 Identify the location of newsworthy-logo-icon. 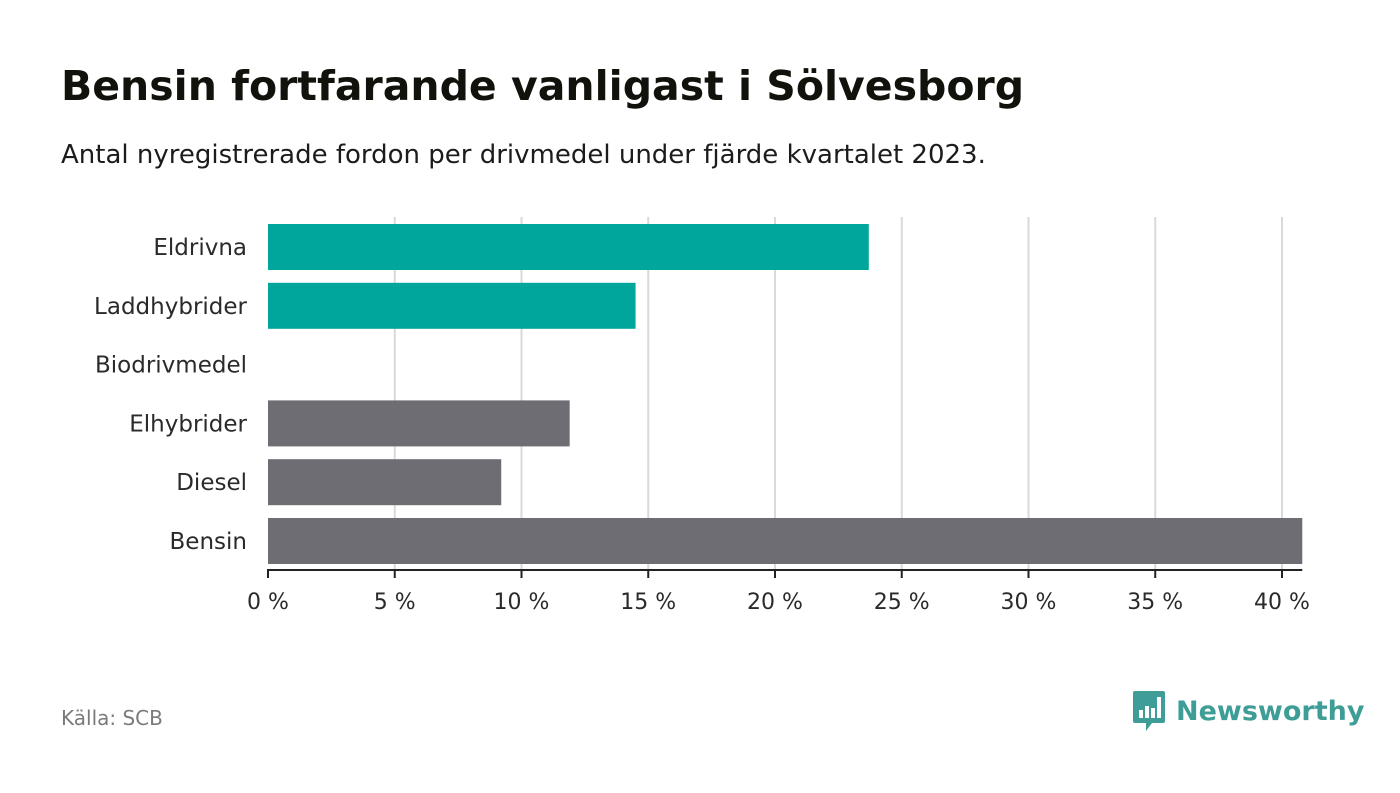
(1149, 711).